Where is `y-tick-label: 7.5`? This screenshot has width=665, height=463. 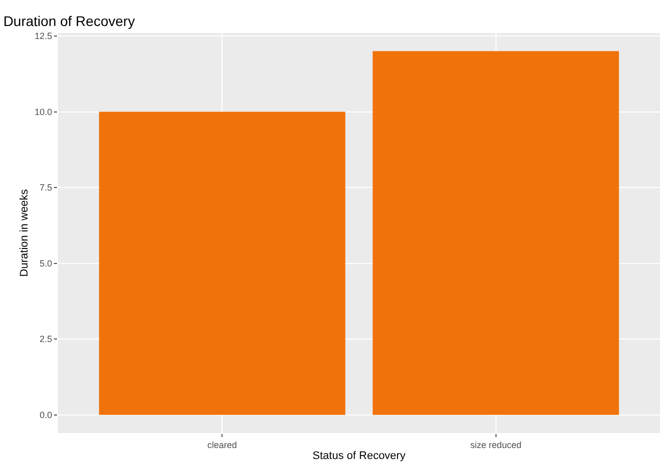 y-tick-label: 7.5 is located at coordinates (46, 187).